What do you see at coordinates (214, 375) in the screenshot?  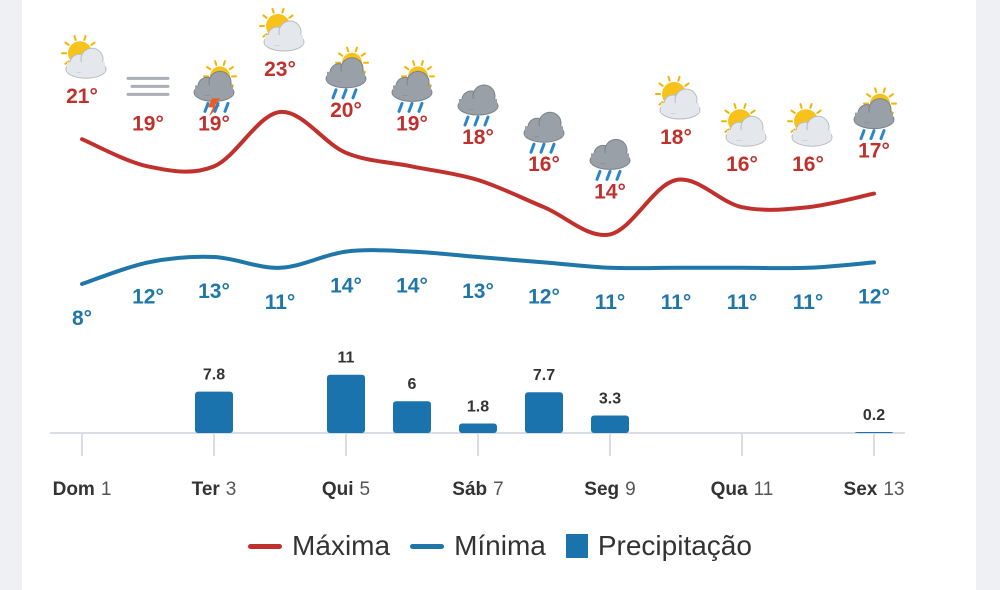 I see `precip-label: 7.8` at bounding box center [214, 375].